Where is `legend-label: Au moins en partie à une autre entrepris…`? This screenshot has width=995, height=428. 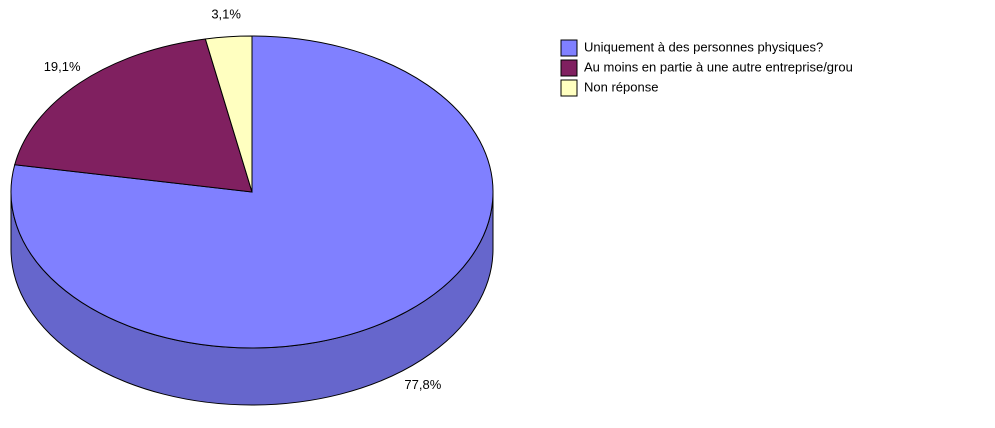
legend-label: Au moins en partie à une autre entrepris… is located at coordinates (718, 66).